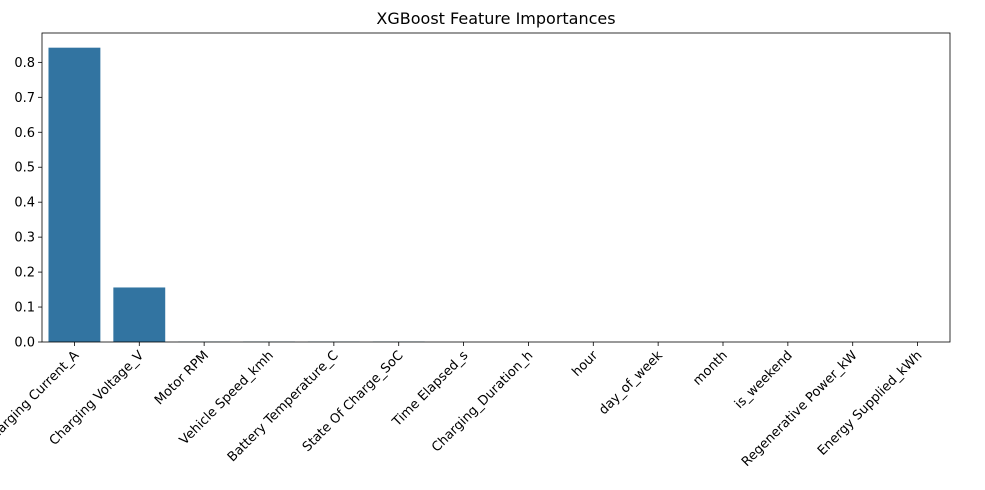 The width and height of the screenshot is (985, 490). Describe the element at coordinates (24, 63) in the screenshot. I see `y-tick-label-8: 0.8` at that location.